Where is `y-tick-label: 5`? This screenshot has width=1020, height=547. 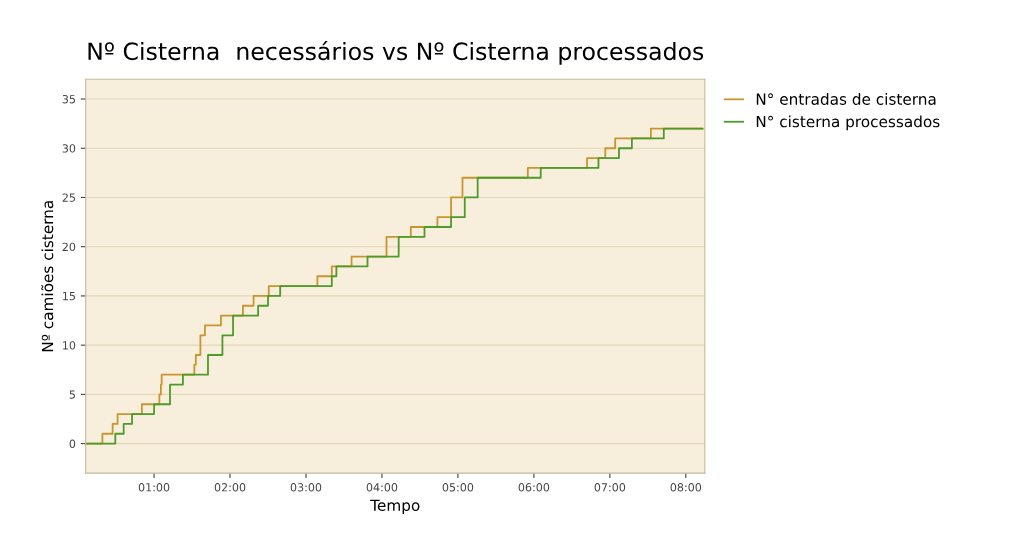
y-tick-label: 5 is located at coordinates (72, 394).